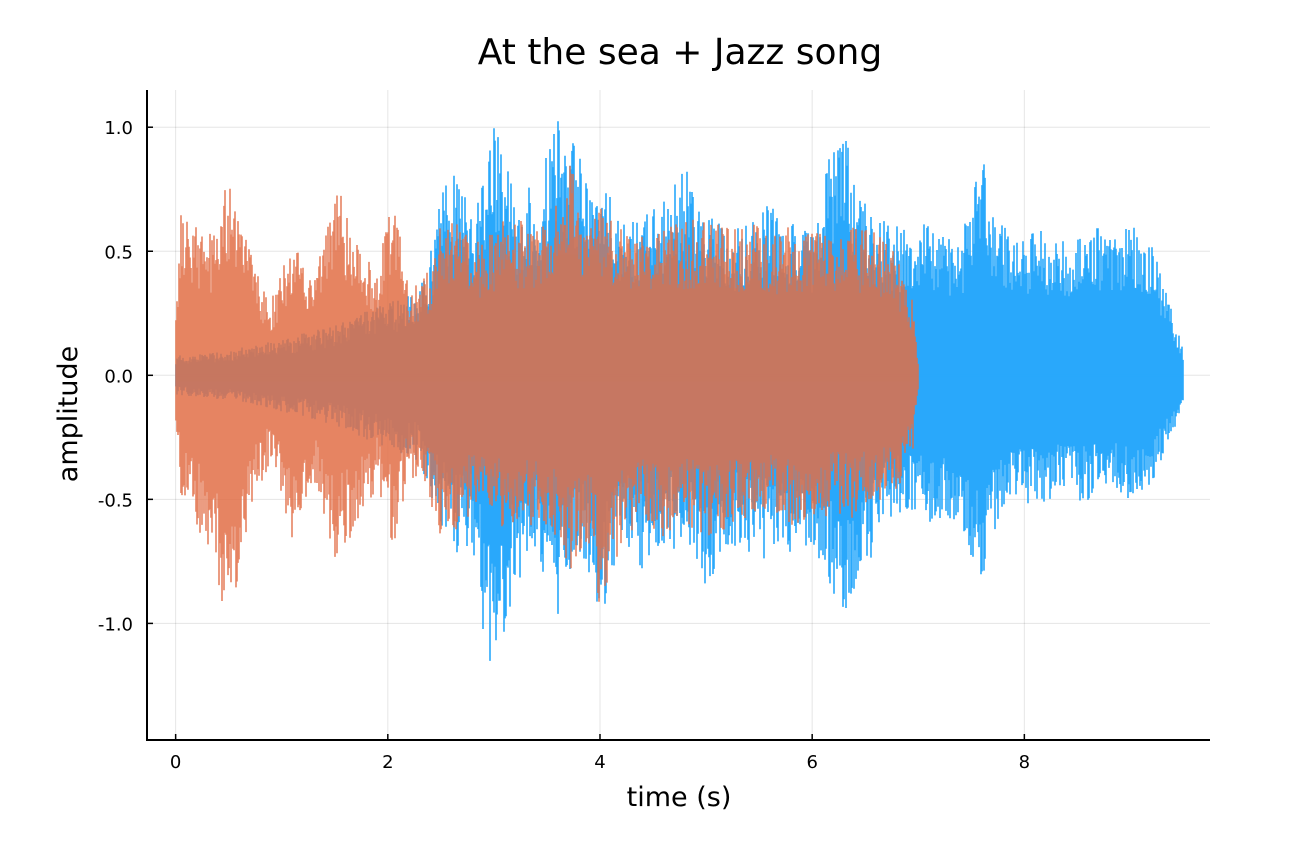 Image resolution: width=1296 pixels, height=856 pixels. Describe the element at coordinates (115, 500) in the screenshot. I see `y-tick-label: -0.5` at that location.